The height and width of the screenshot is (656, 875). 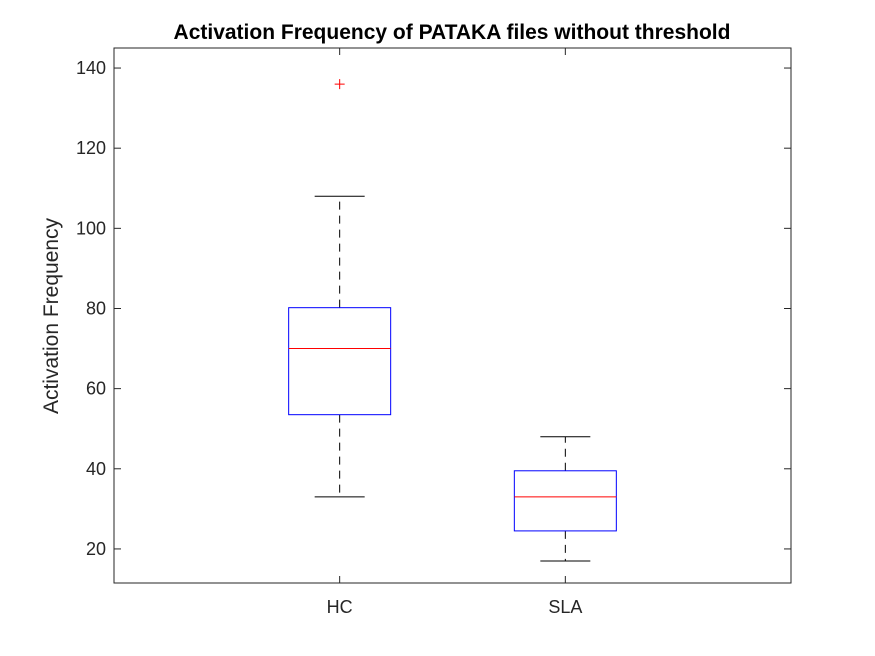 I want to click on x-tick-label: SLA, so click(x=565, y=607).